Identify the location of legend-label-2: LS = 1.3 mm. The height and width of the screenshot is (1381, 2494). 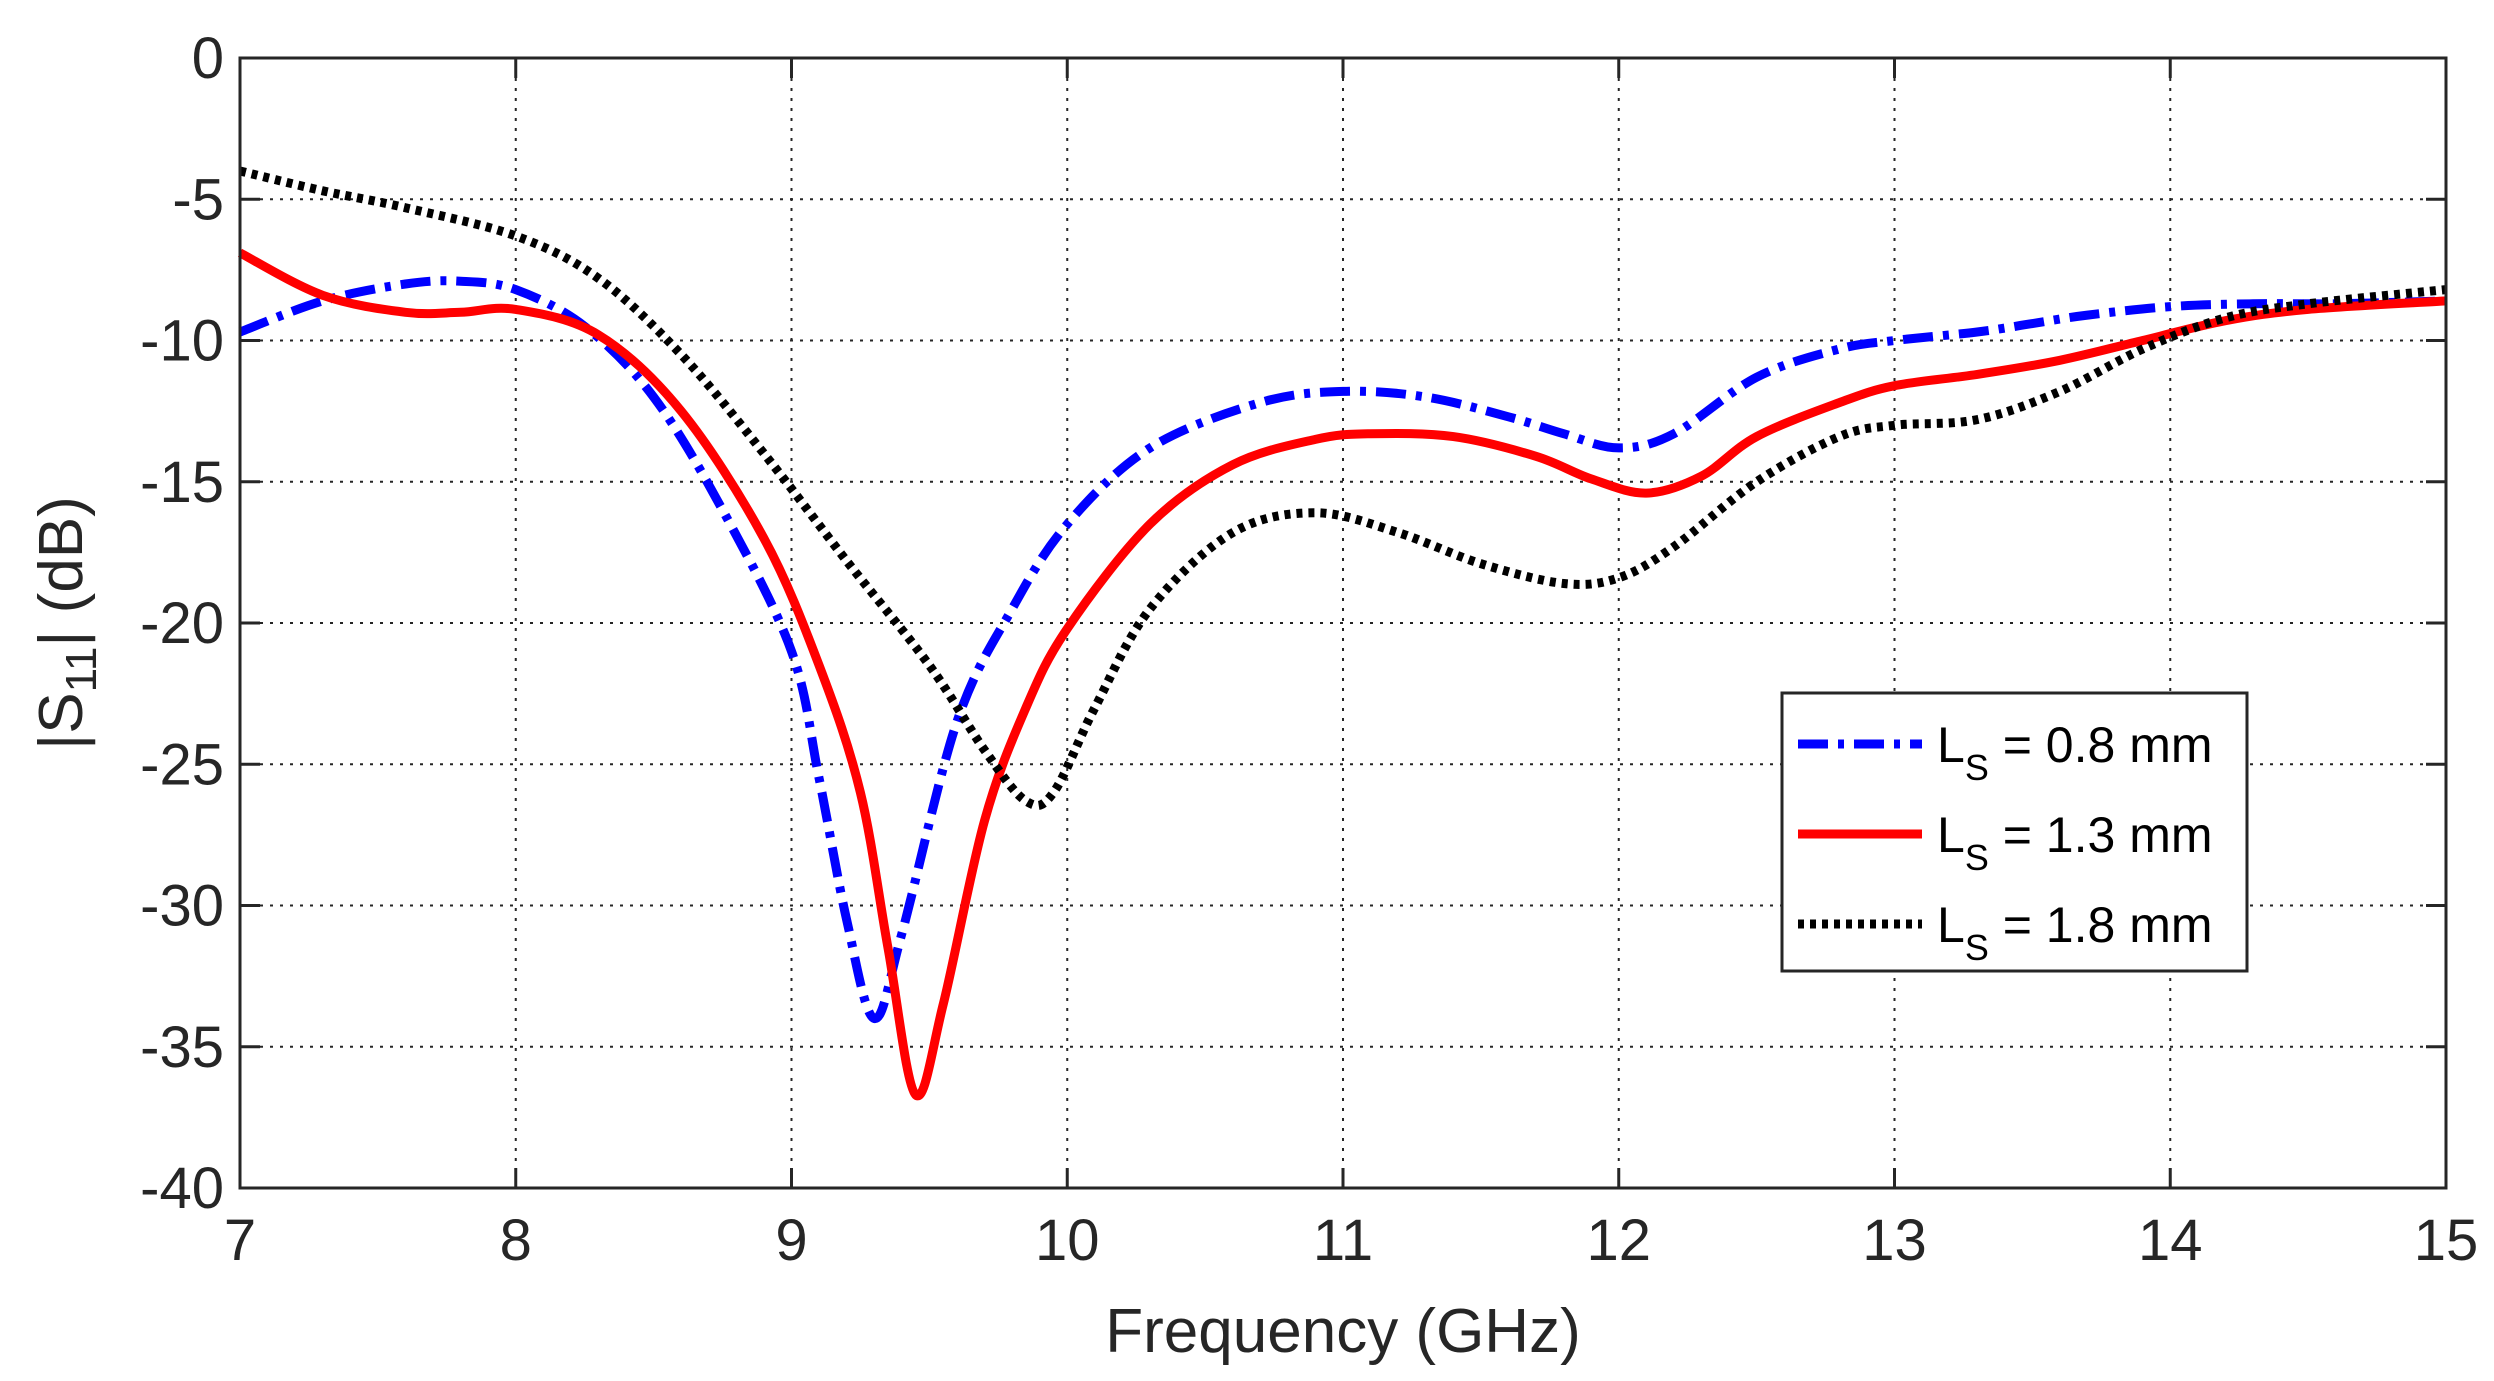
(2075, 842).